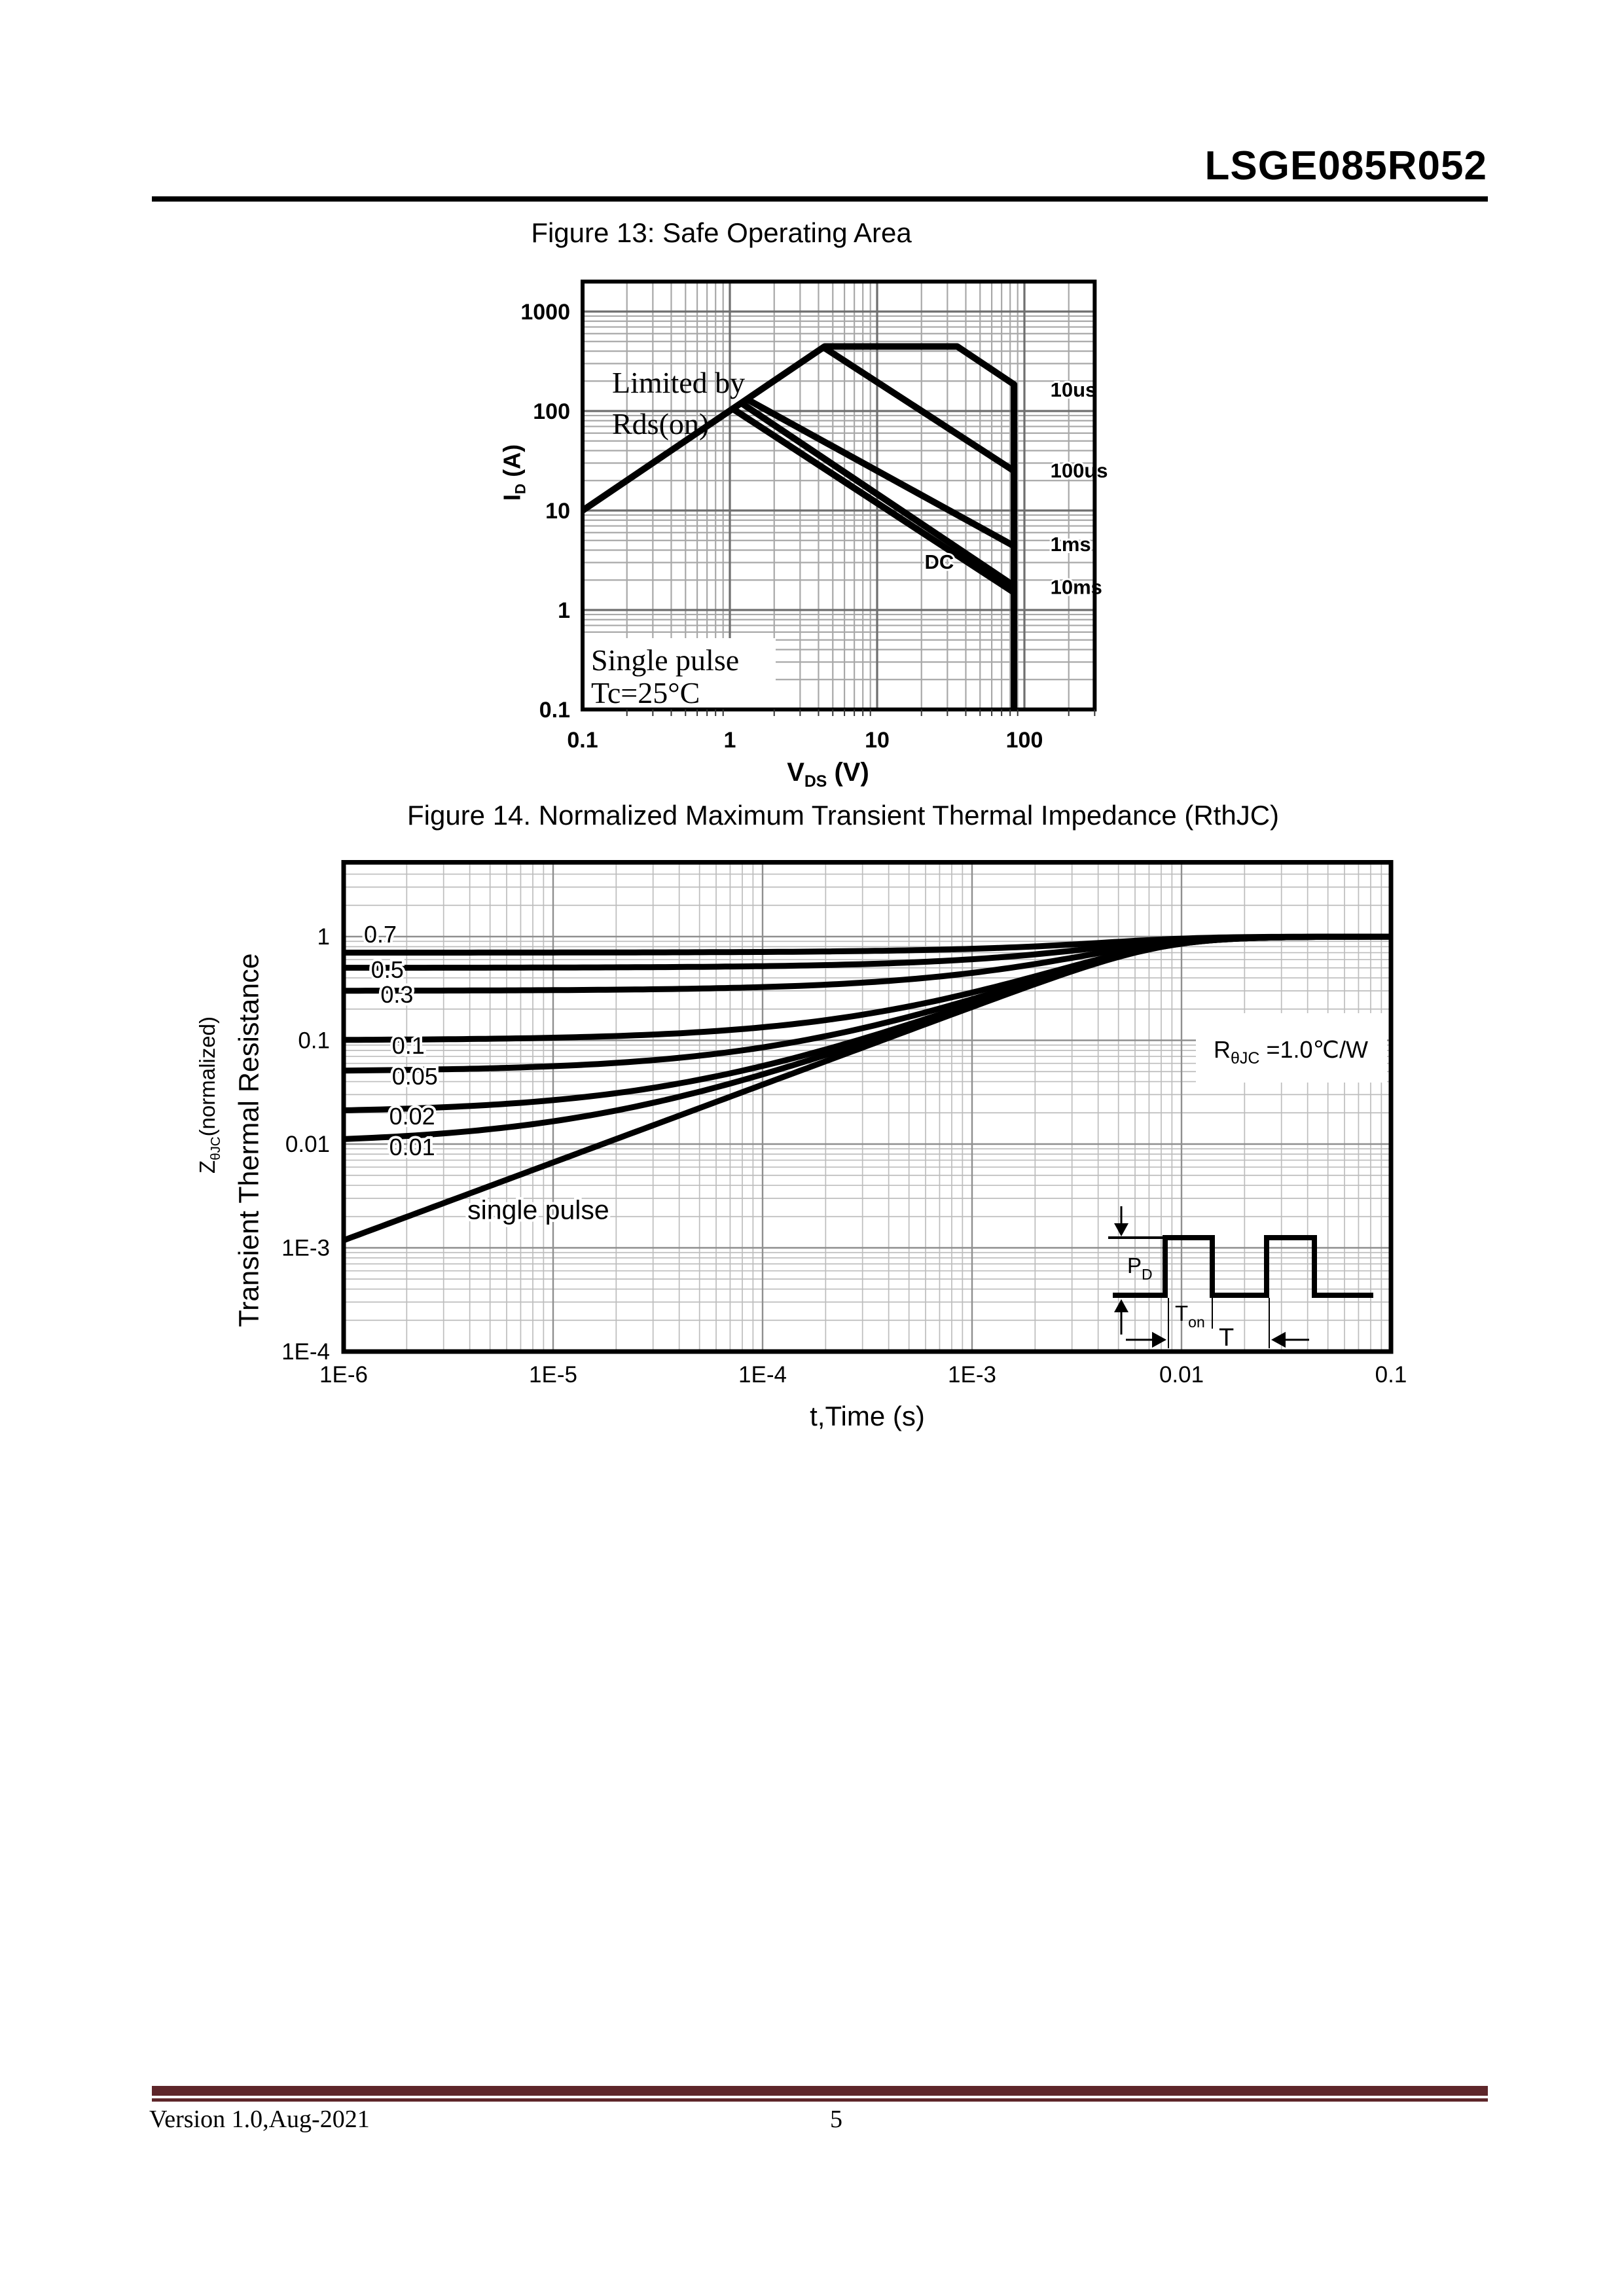 The image size is (1624, 2296). What do you see at coordinates (919, 409) in the screenshot?
I see `fig13-curve-100us` at bounding box center [919, 409].